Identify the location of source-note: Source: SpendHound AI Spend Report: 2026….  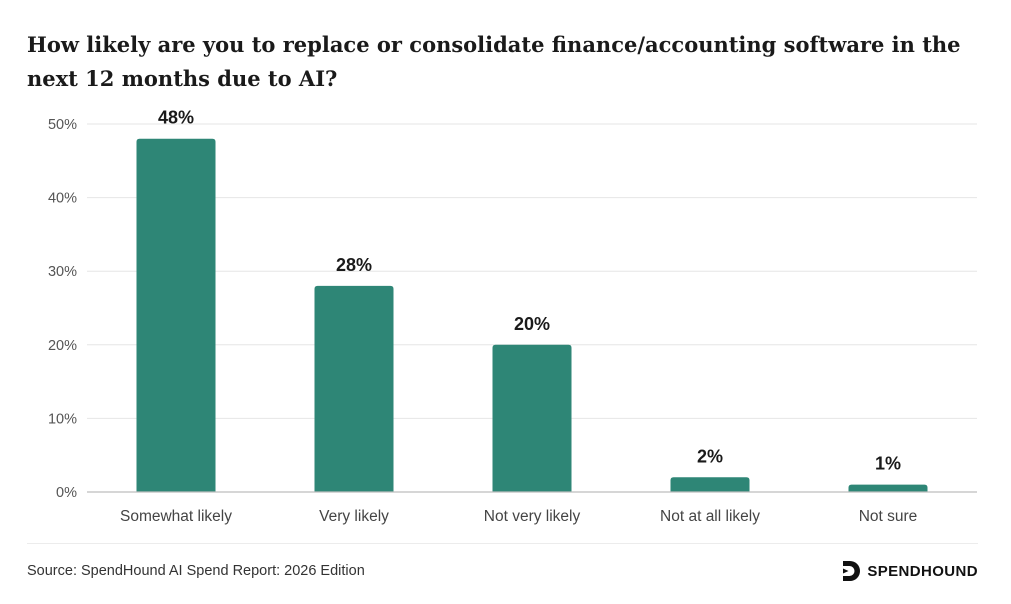
(196, 571).